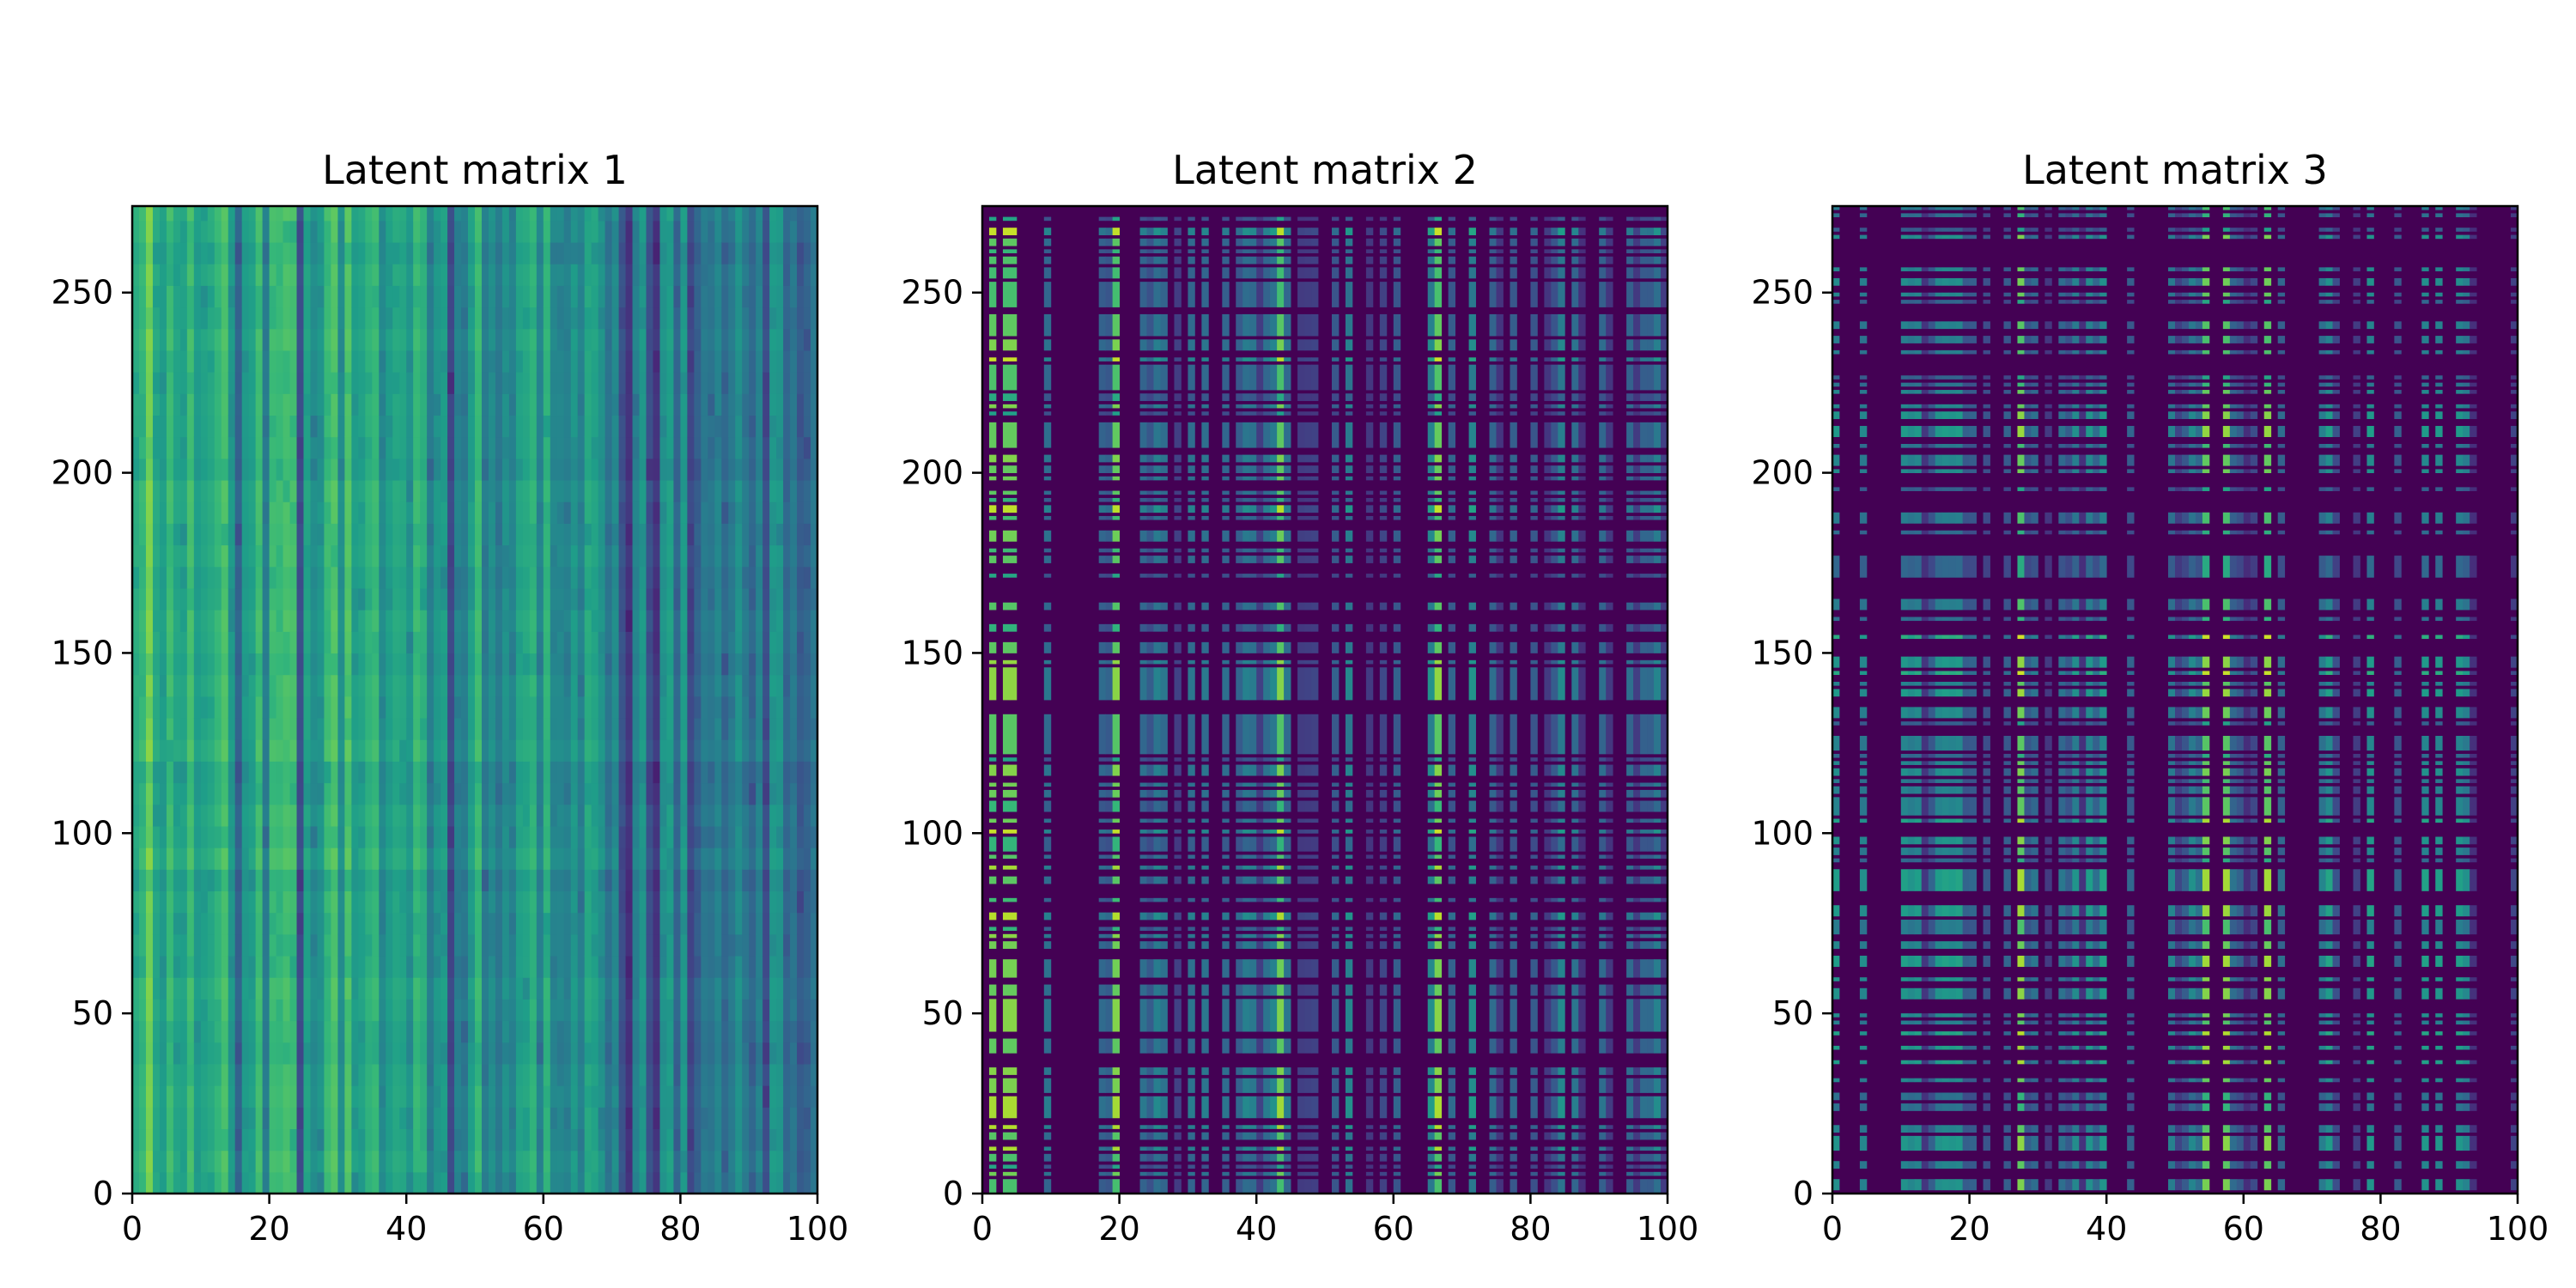  I want to click on panel-title: Latent matrix 2, so click(1325, 170).